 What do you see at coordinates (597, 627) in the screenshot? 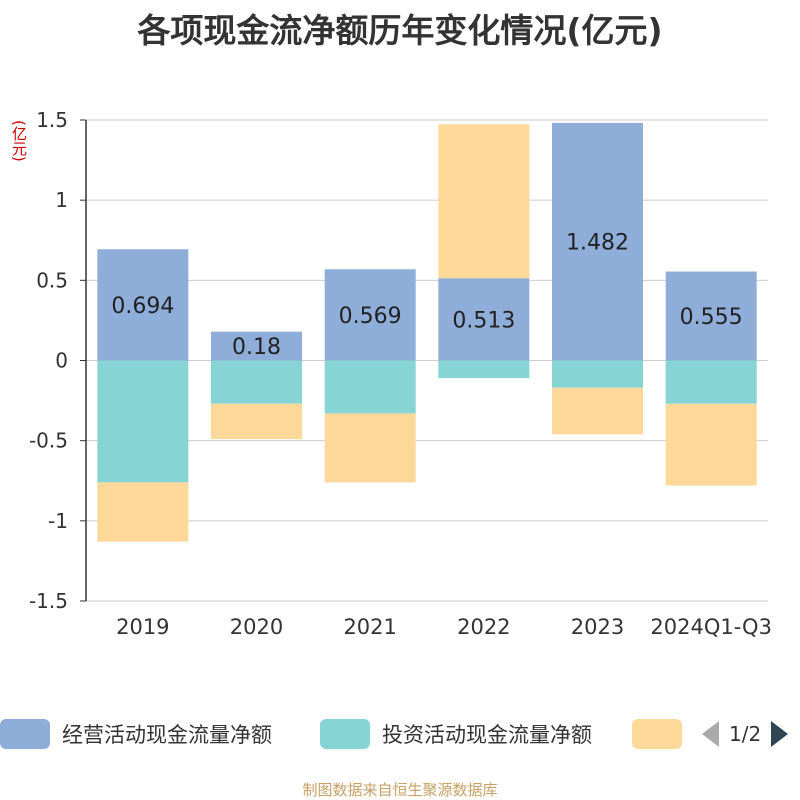
I see `x-tick-label: 2023` at bounding box center [597, 627].